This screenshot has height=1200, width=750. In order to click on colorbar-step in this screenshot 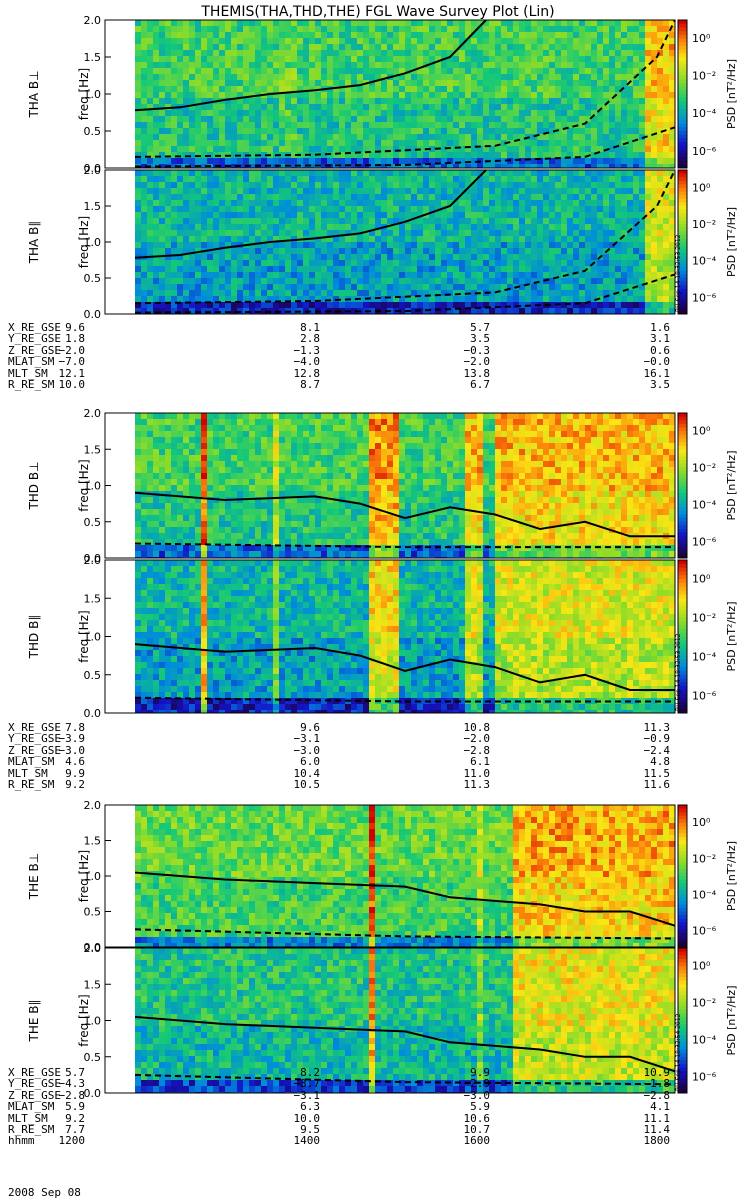, I will do `click(682, 133)`.